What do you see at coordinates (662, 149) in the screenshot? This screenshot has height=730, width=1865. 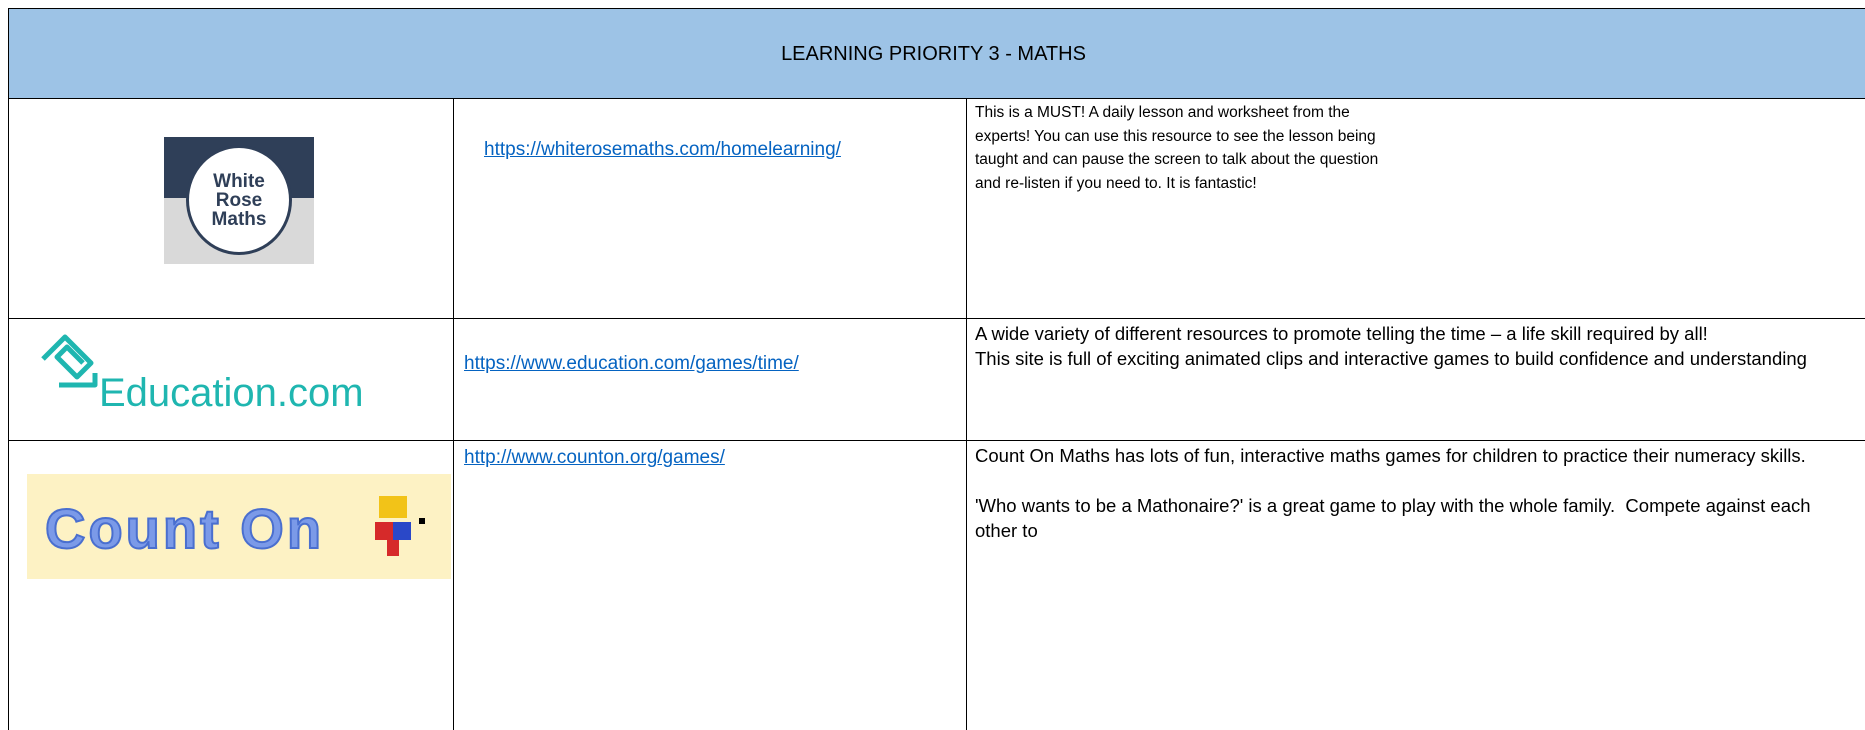 I see `link: https://whiterosemaths.com/homelearning/` at bounding box center [662, 149].